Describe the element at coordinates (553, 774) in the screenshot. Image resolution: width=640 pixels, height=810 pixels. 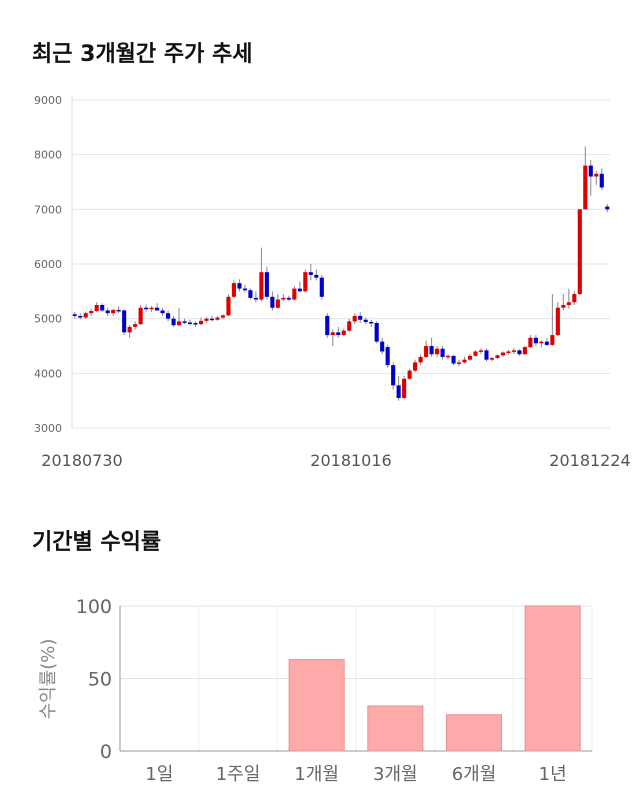
I see `x-tick-label: 1년` at that location.